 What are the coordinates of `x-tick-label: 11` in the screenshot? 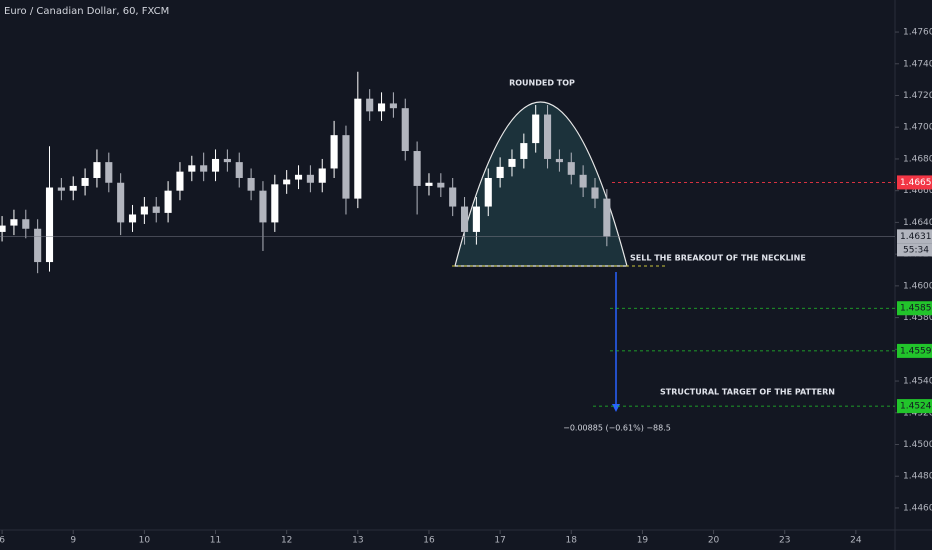 It's located at (215, 541).